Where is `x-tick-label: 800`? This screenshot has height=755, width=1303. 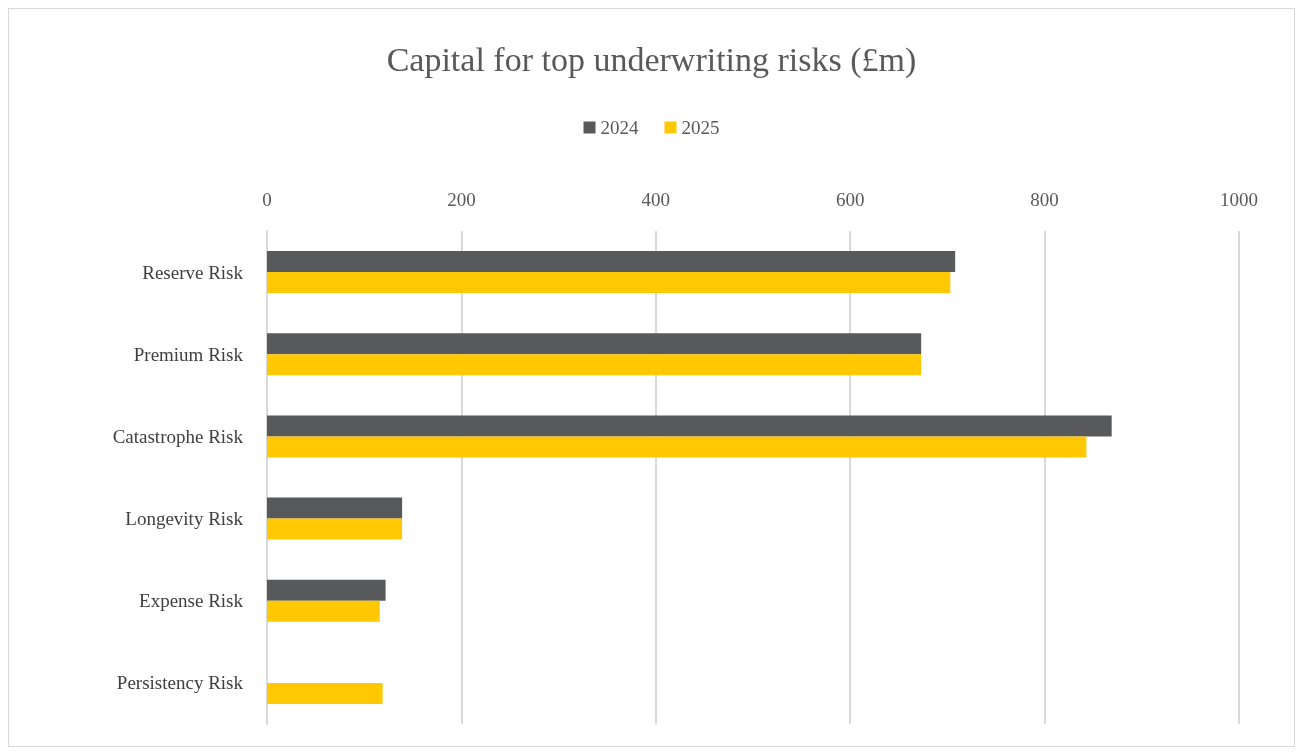
x-tick-label: 800 is located at coordinates (1044, 199).